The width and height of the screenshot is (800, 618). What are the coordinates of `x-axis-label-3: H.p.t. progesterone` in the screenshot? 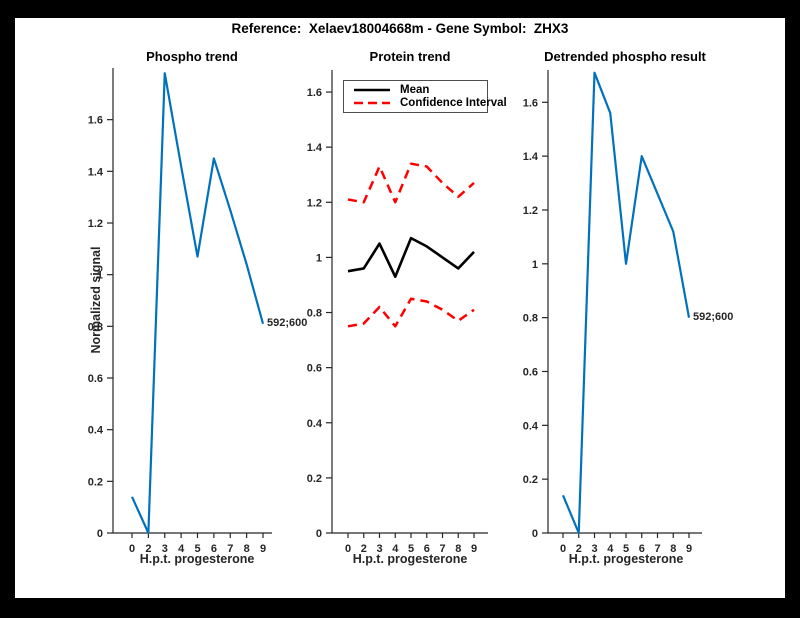 It's located at (626, 559).